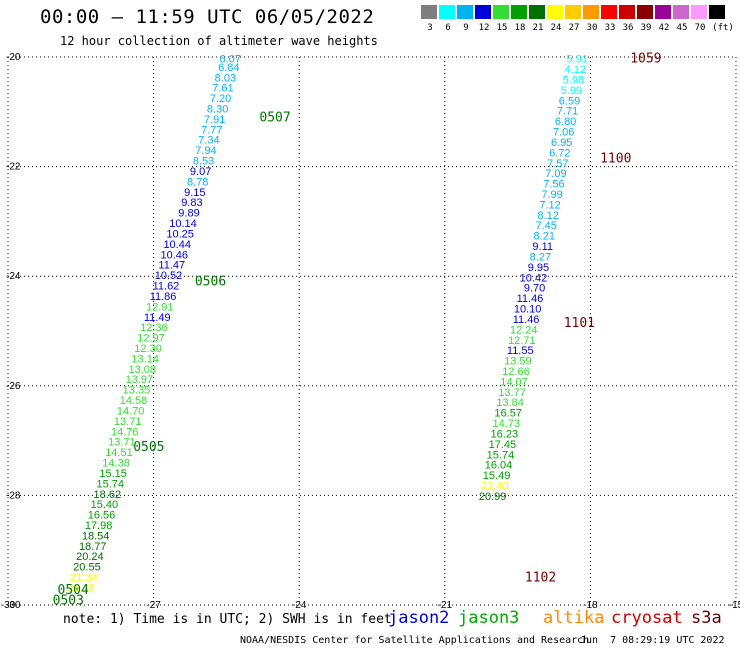  I want to click on y-tick-label: -24, so click(13, 276).